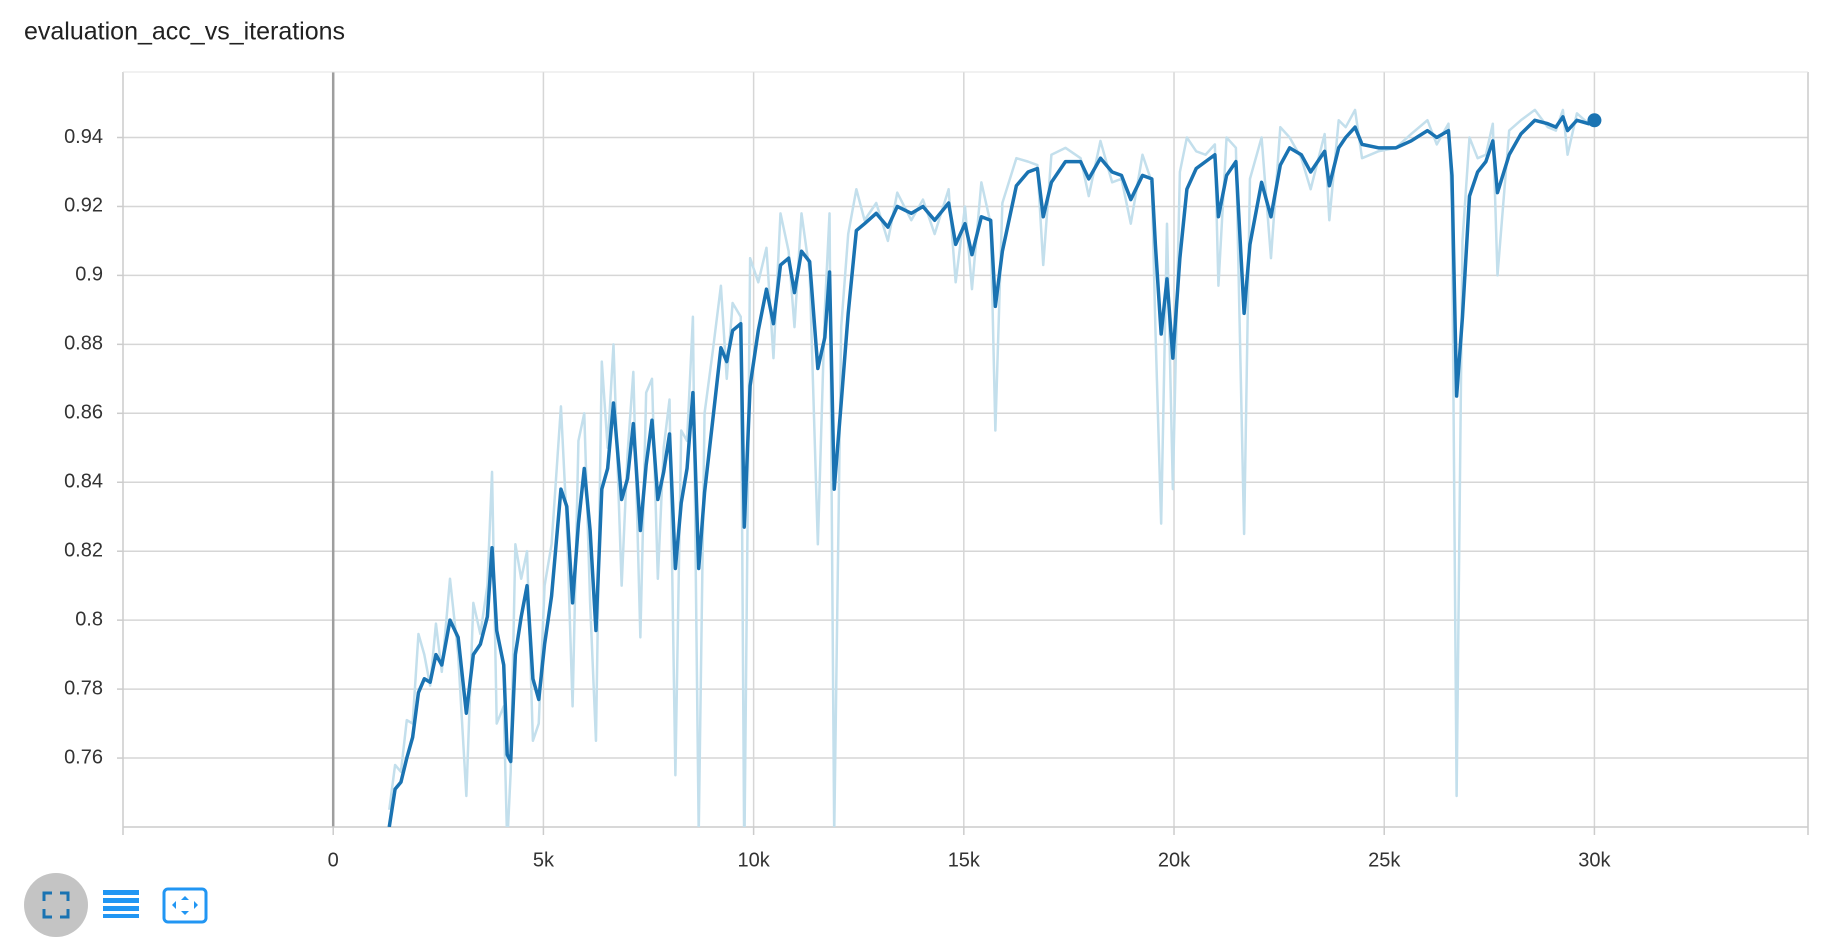 The height and width of the screenshot is (951, 1822). What do you see at coordinates (753, 860) in the screenshot?
I see `x-tick-label: 10k` at bounding box center [753, 860].